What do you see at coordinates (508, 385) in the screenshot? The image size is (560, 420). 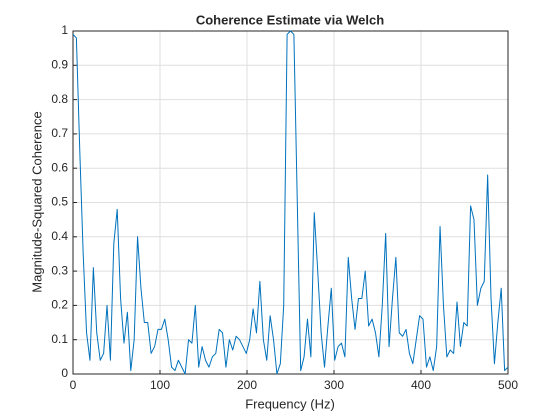 I see `x-tick-label: 500` at bounding box center [508, 385].